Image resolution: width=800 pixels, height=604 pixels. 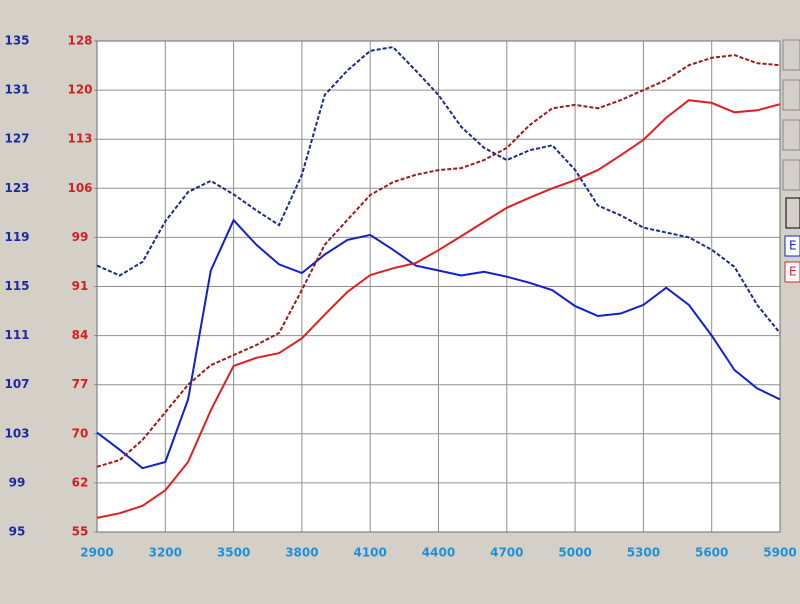 I want to click on y2-tick-label: 55, so click(x=80, y=532).